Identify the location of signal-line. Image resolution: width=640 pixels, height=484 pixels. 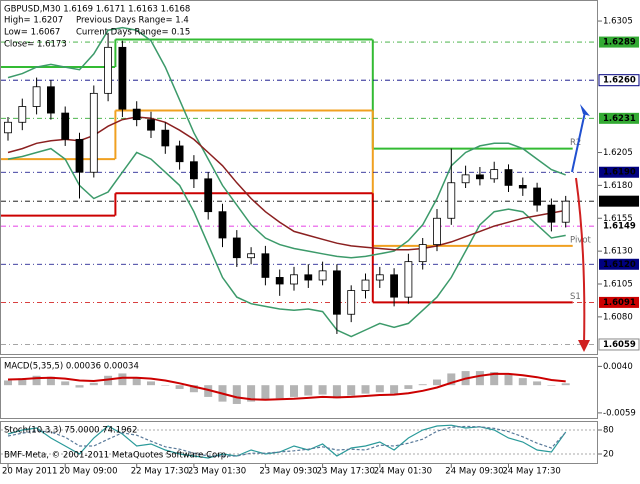
(286, 386).